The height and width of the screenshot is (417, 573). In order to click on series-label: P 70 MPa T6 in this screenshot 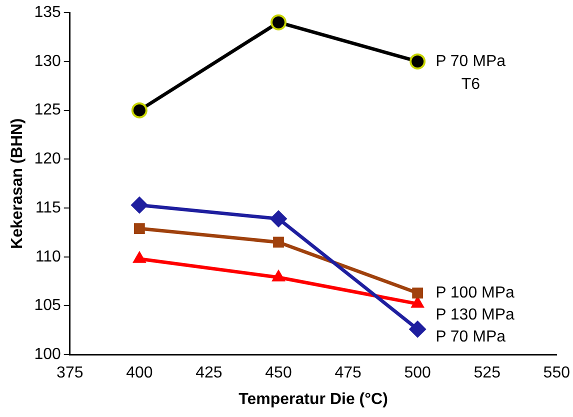, I will do `click(471, 72)`.